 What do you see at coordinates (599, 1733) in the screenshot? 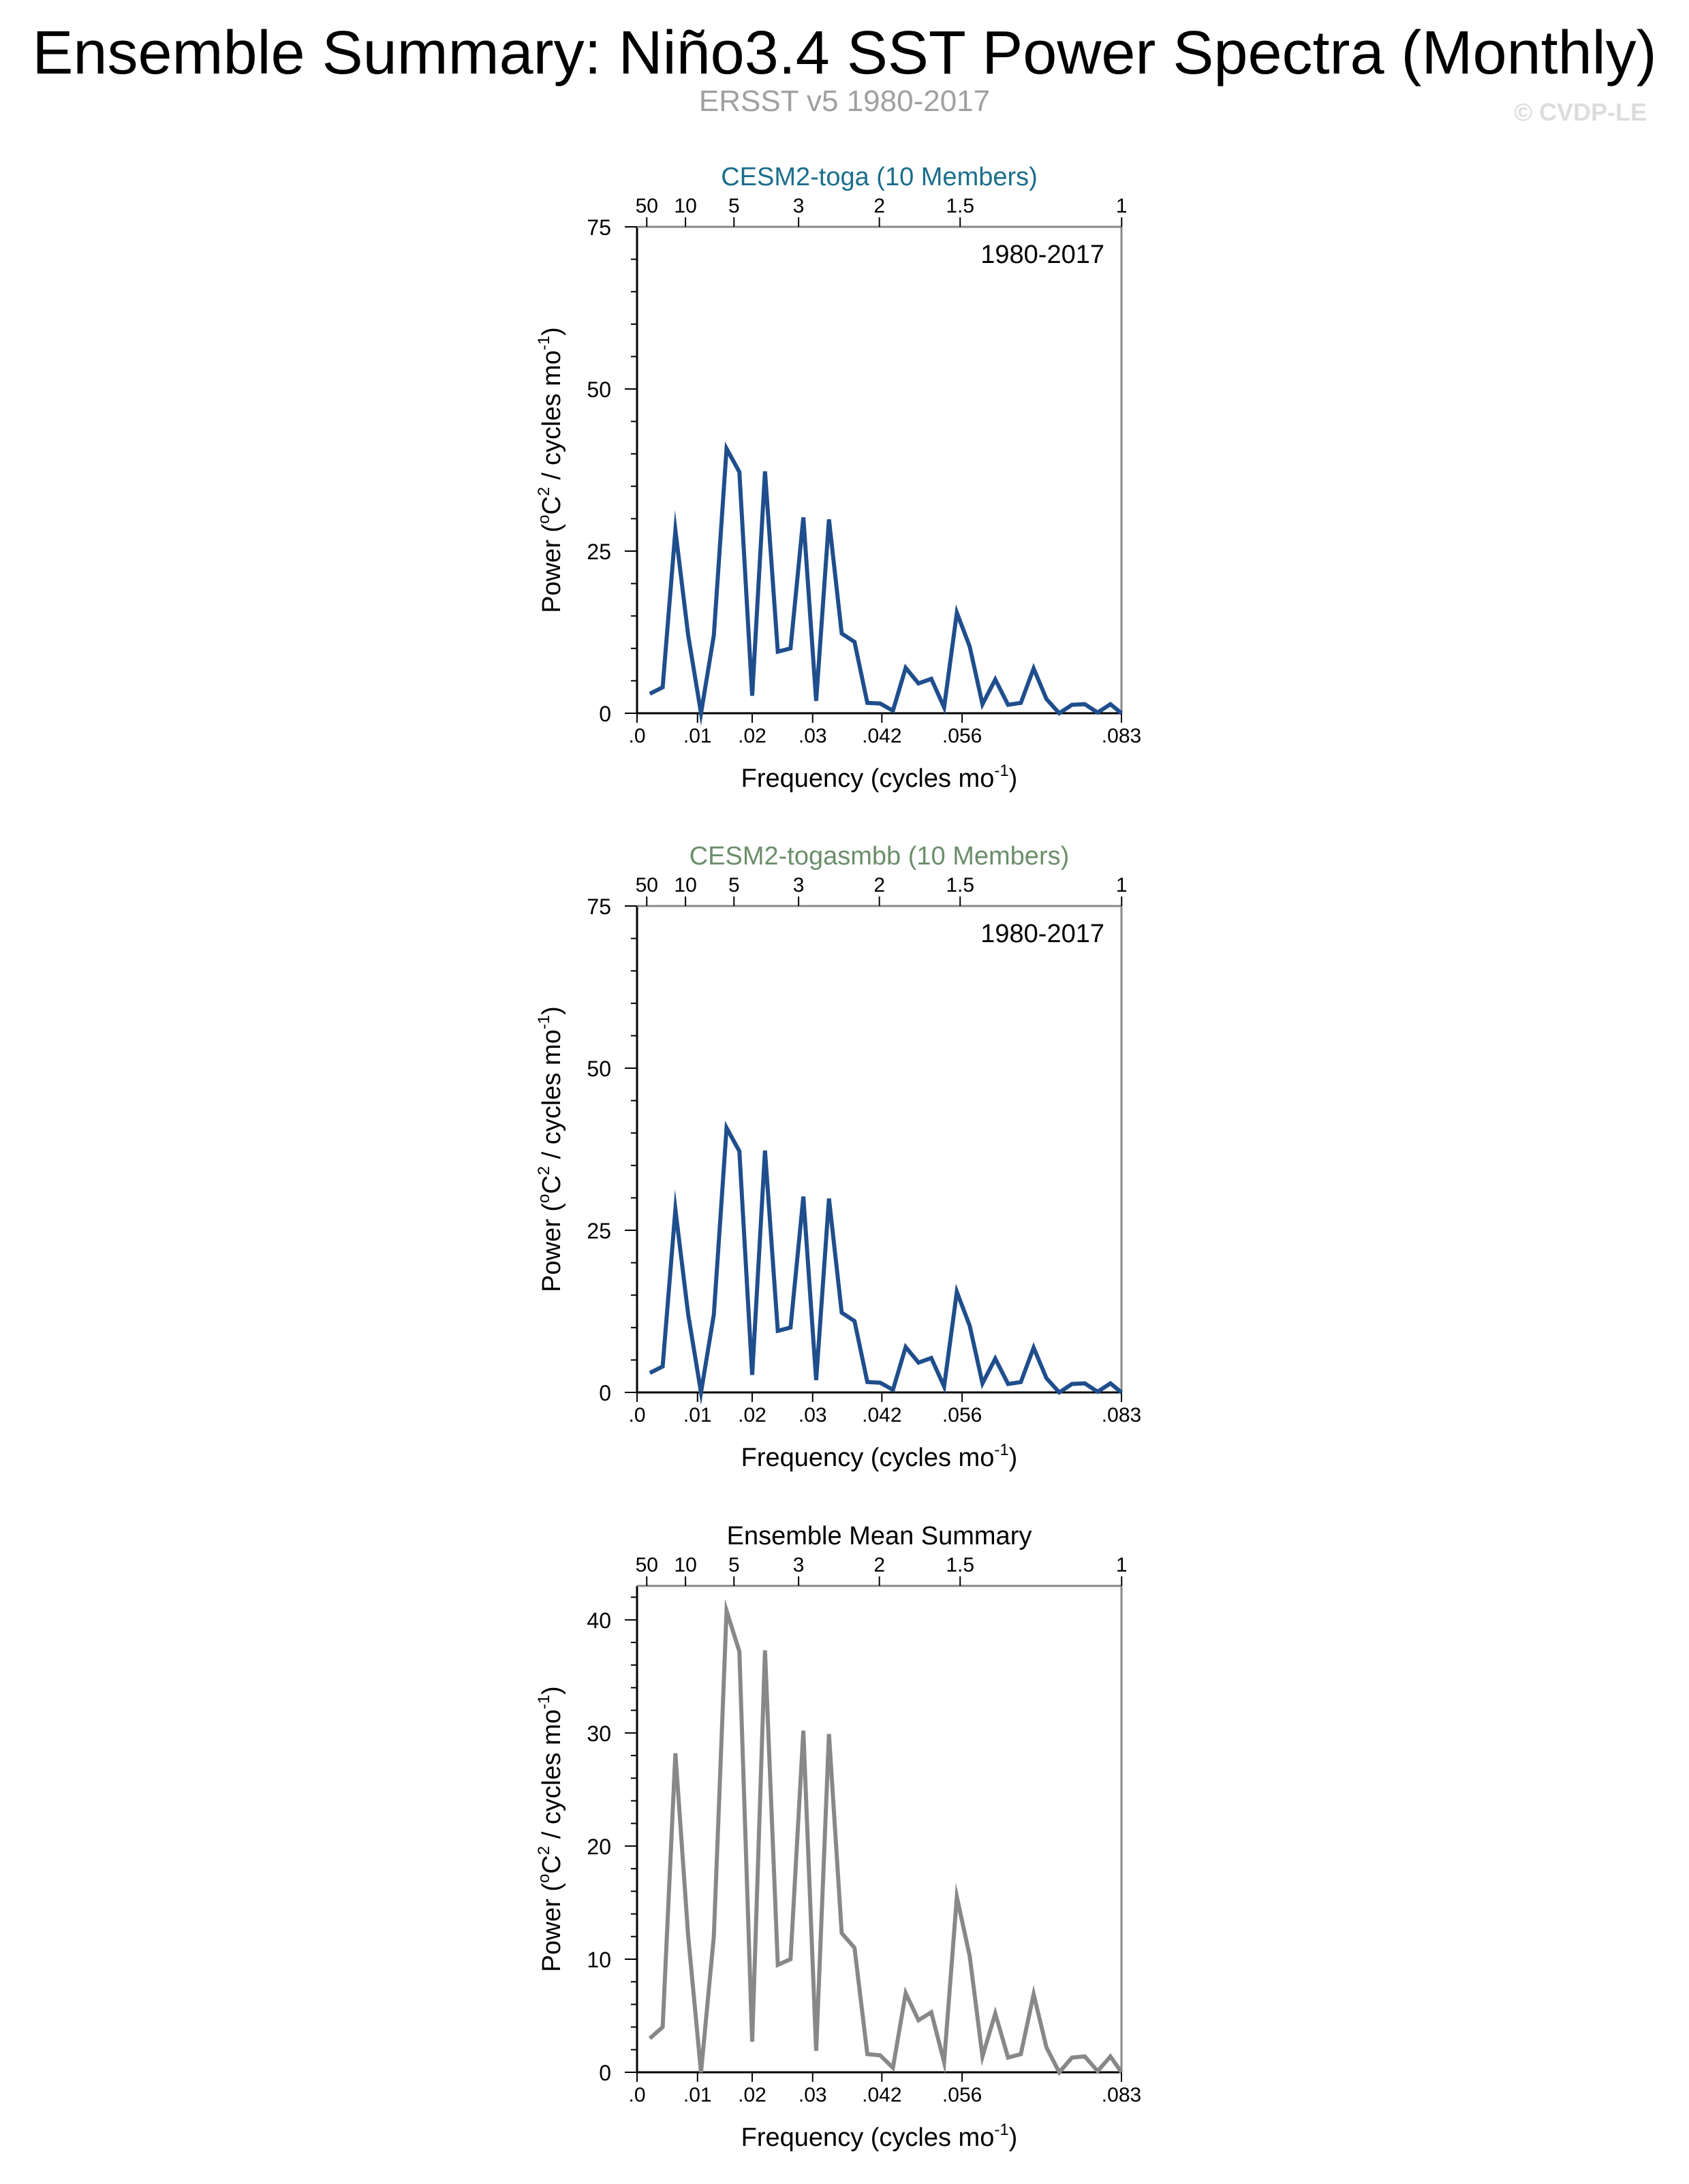
I see `y-tick-label: 30` at bounding box center [599, 1733].